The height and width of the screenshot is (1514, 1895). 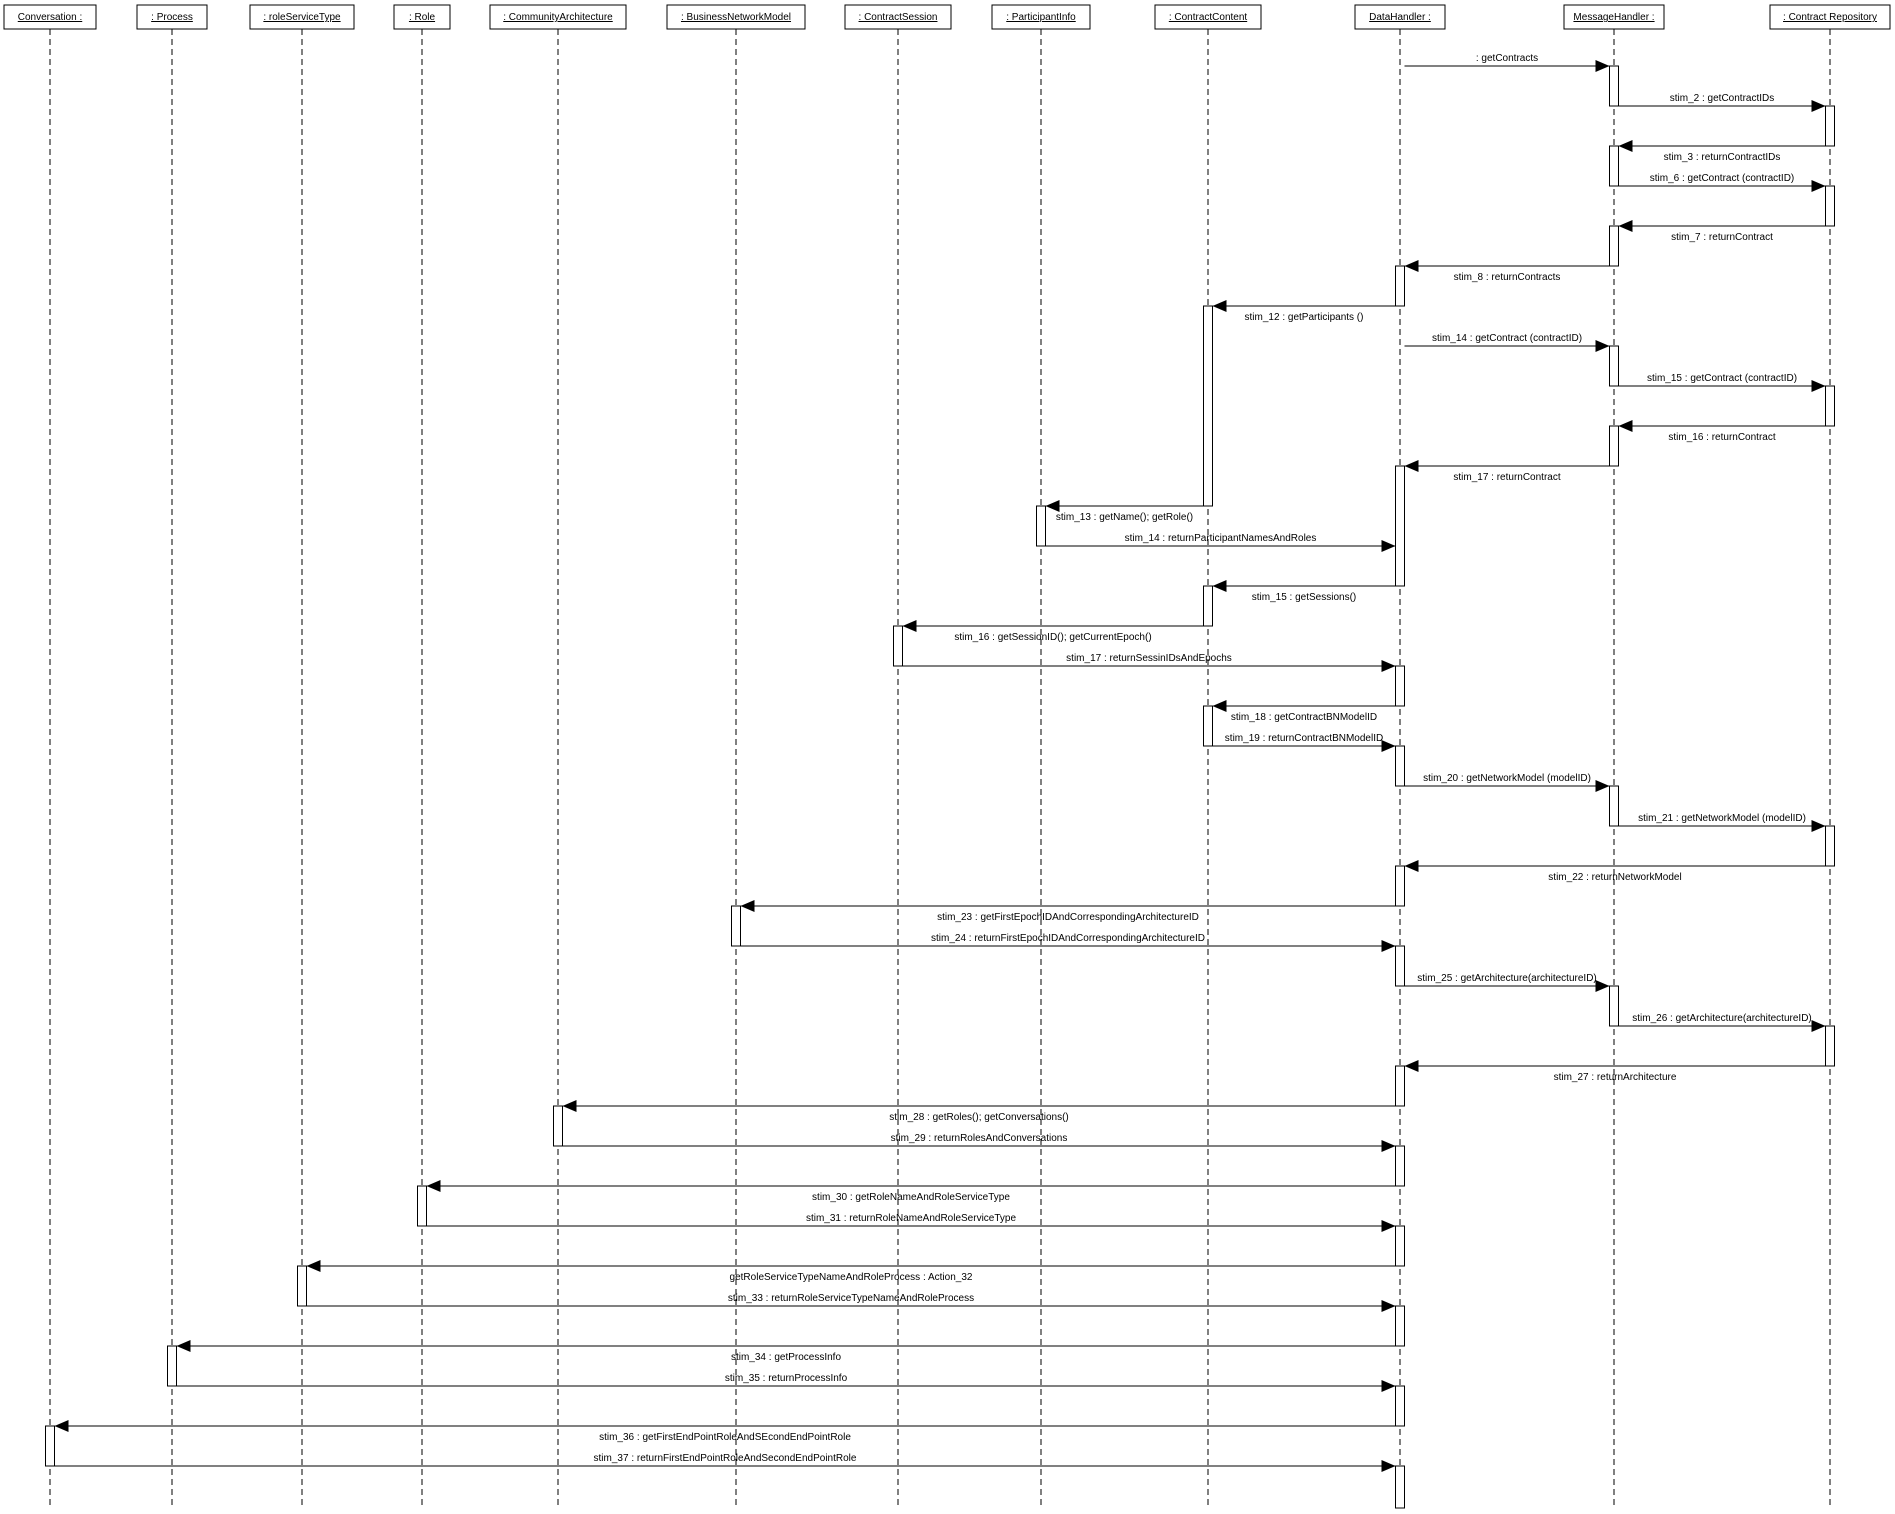 I want to click on message-17: stim_18 : getContractBNModelID, so click(x=1304, y=711).